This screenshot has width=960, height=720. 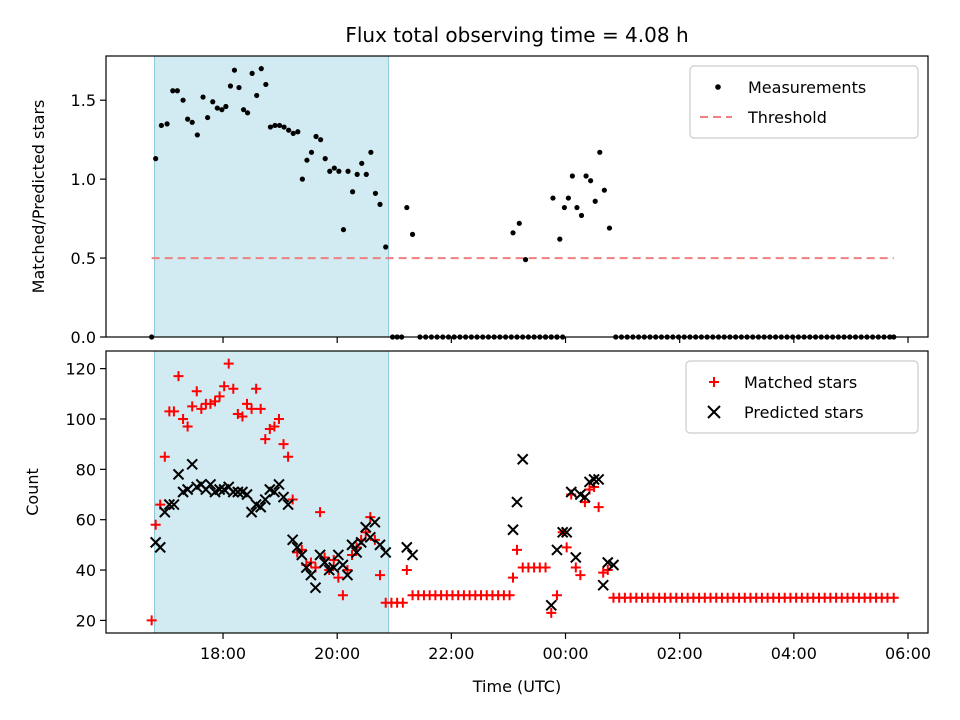 What do you see at coordinates (38, 197) in the screenshot?
I see `y-axis-label: Matched/Predicted stars` at bounding box center [38, 197].